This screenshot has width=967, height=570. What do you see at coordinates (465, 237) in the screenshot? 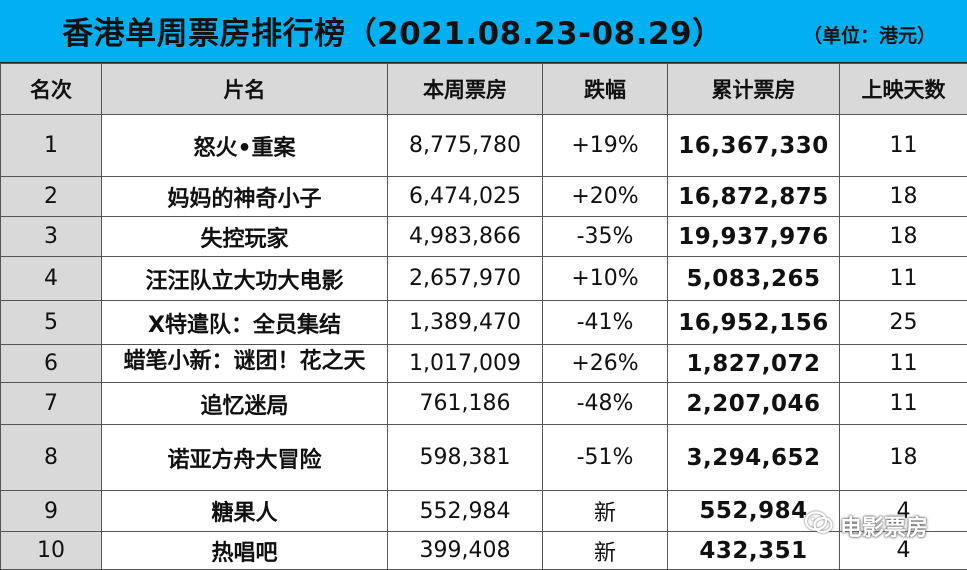
I see `weekly-cell: 4,983,866` at bounding box center [465, 237].